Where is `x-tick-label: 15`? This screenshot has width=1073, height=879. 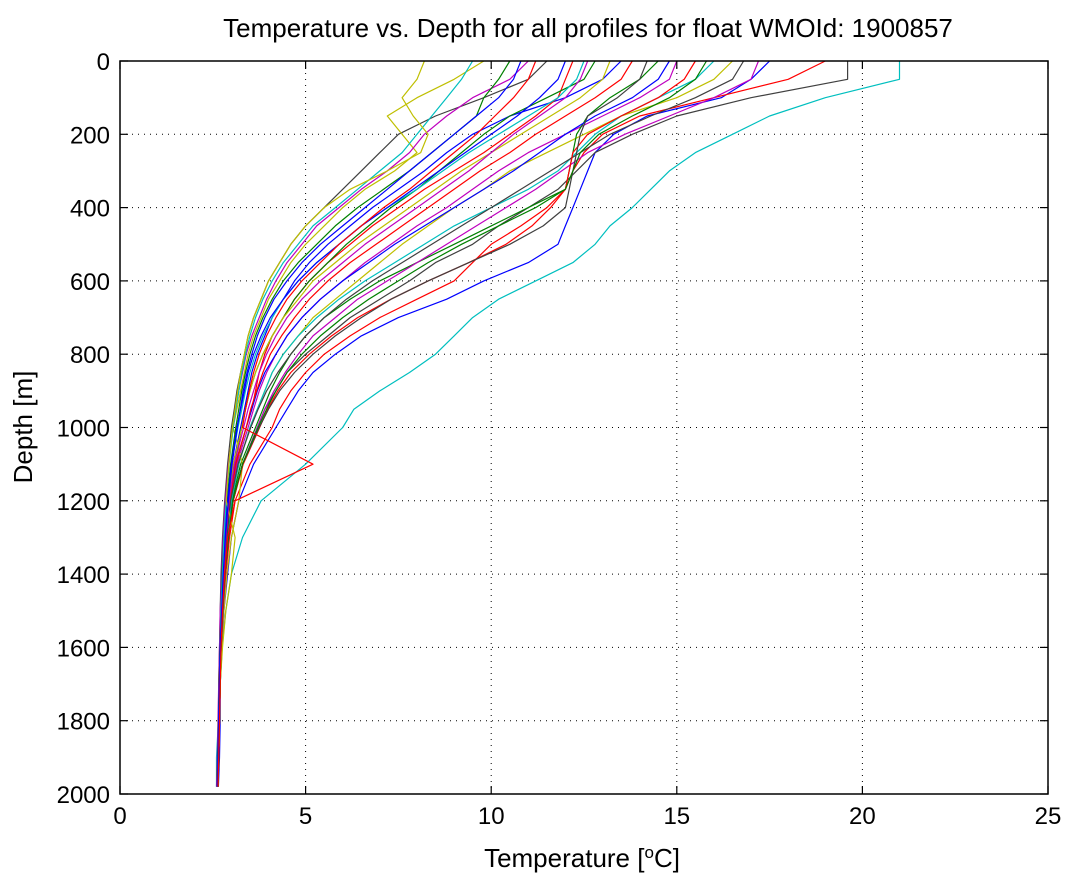 x-tick-label: 15 is located at coordinates (676, 816).